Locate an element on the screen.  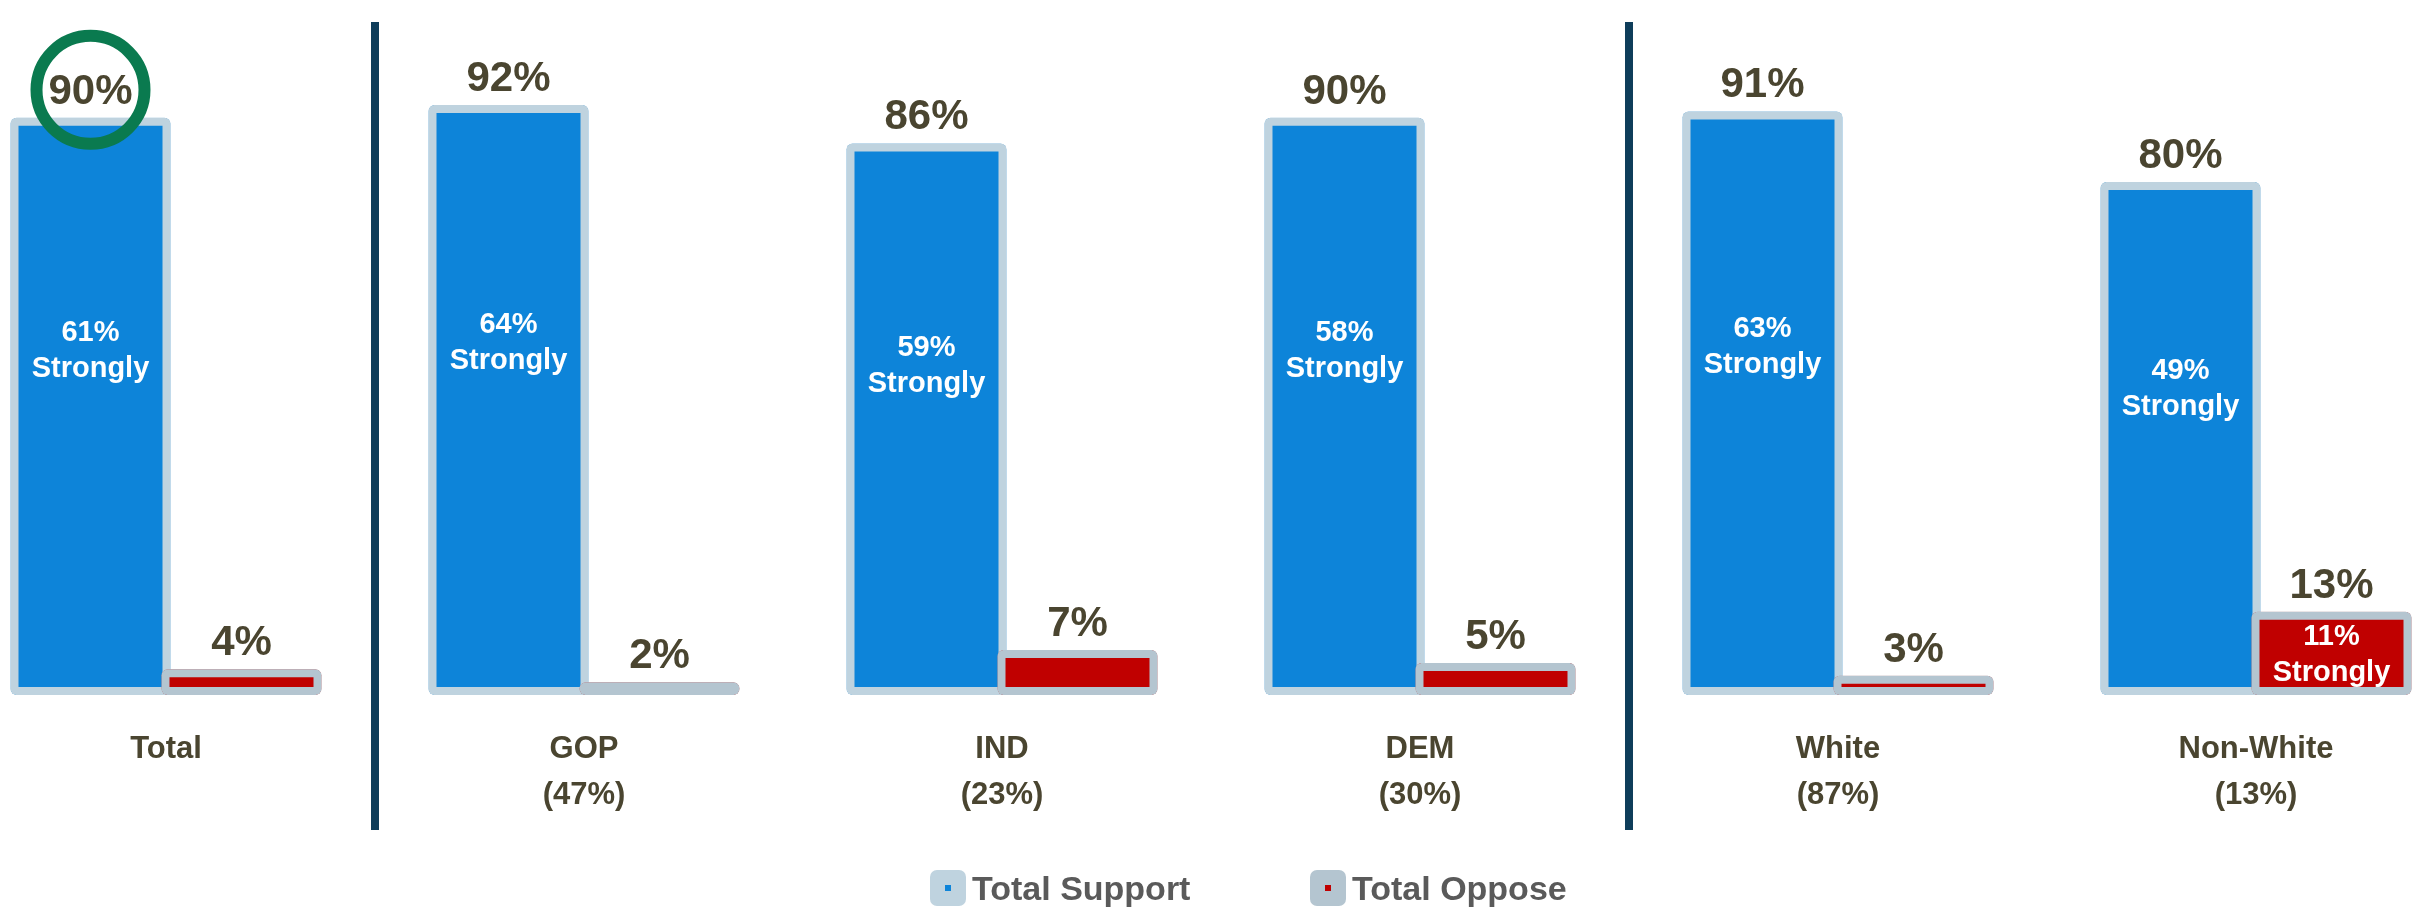
data-label: 4% is located at coordinates (241, 641).